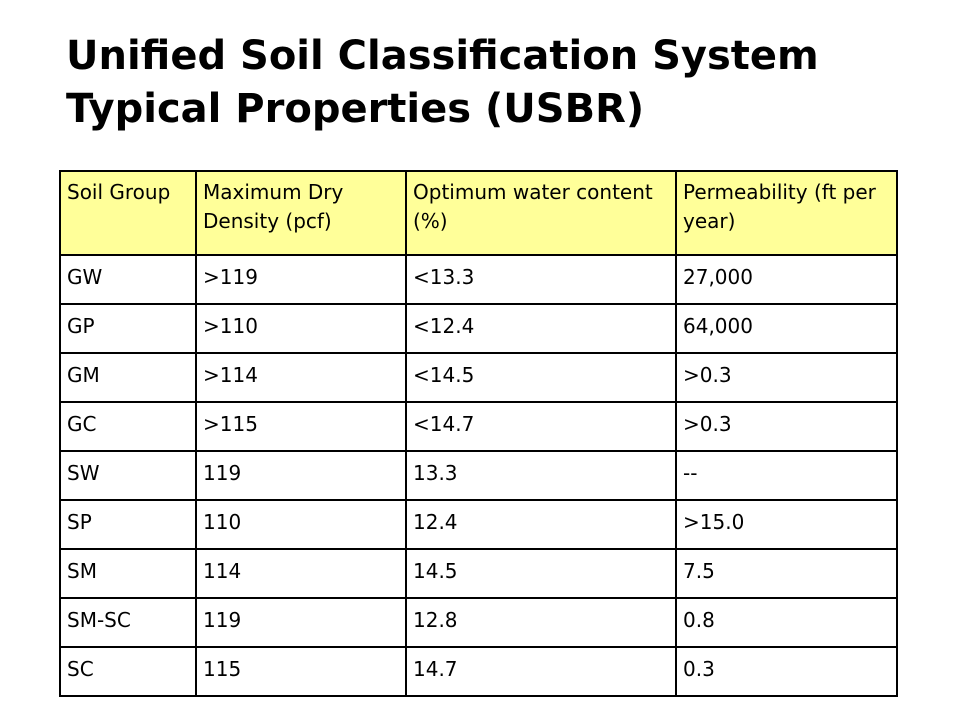  Describe the element at coordinates (786, 573) in the screenshot. I see `cell-permeability: 7.5` at that location.